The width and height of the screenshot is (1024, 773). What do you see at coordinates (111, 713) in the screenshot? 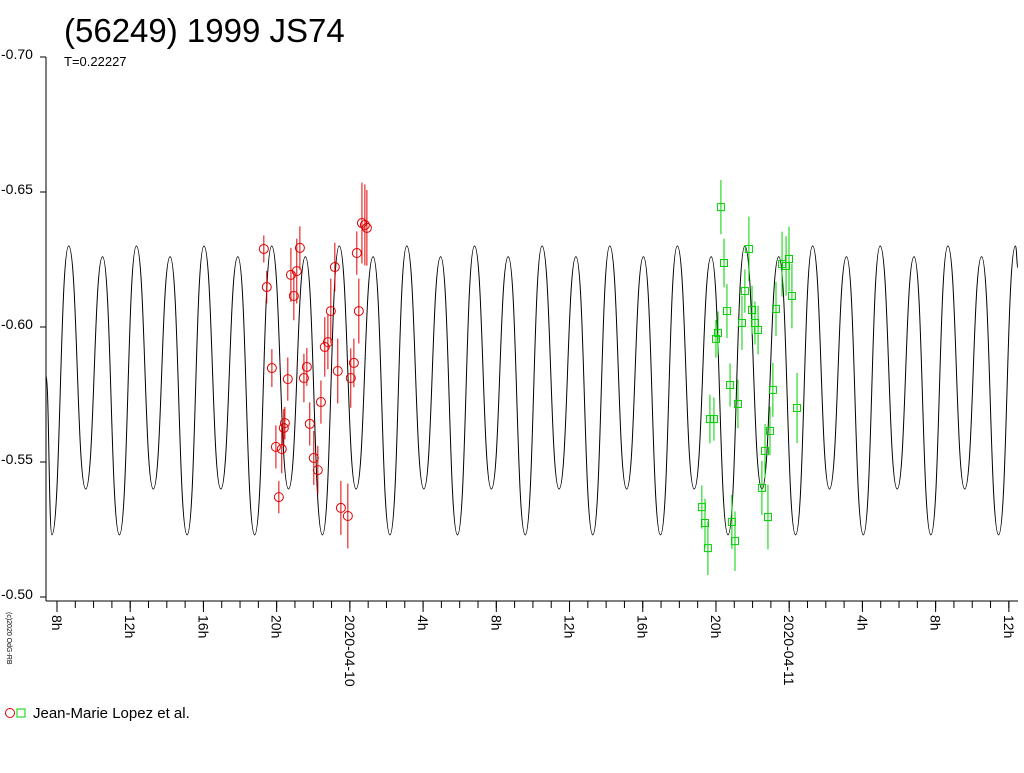
I see `legend-label: Jean-Marie Lopez et al.` at bounding box center [111, 713].